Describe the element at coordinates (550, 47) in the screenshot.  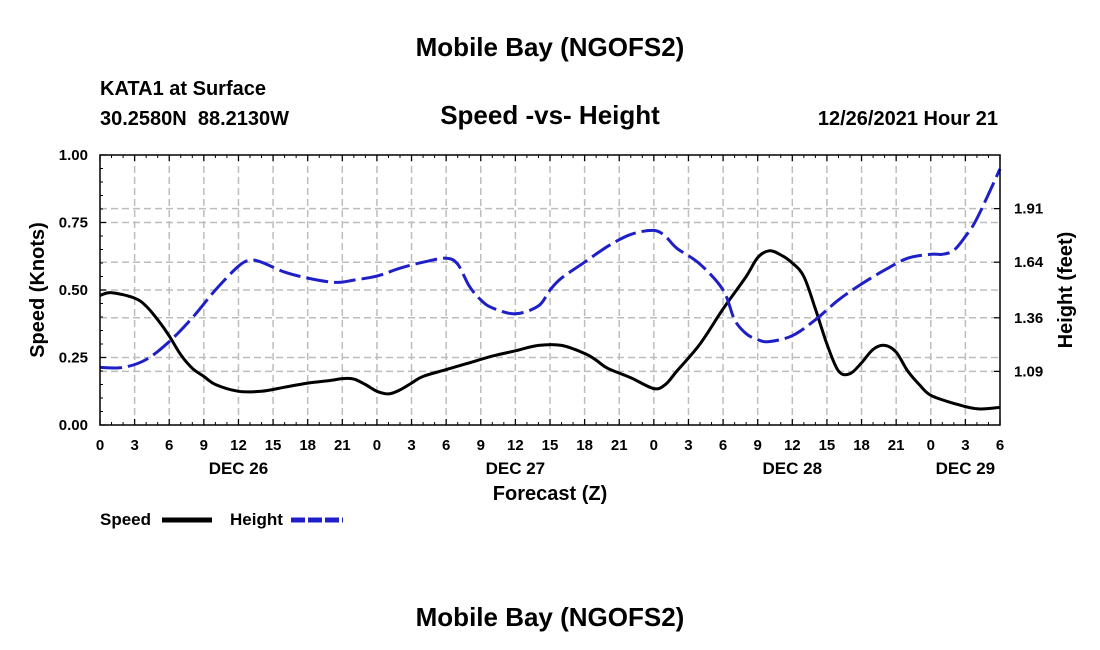
I see `page-title: Mobile Bay (NGOFS2)` at that location.